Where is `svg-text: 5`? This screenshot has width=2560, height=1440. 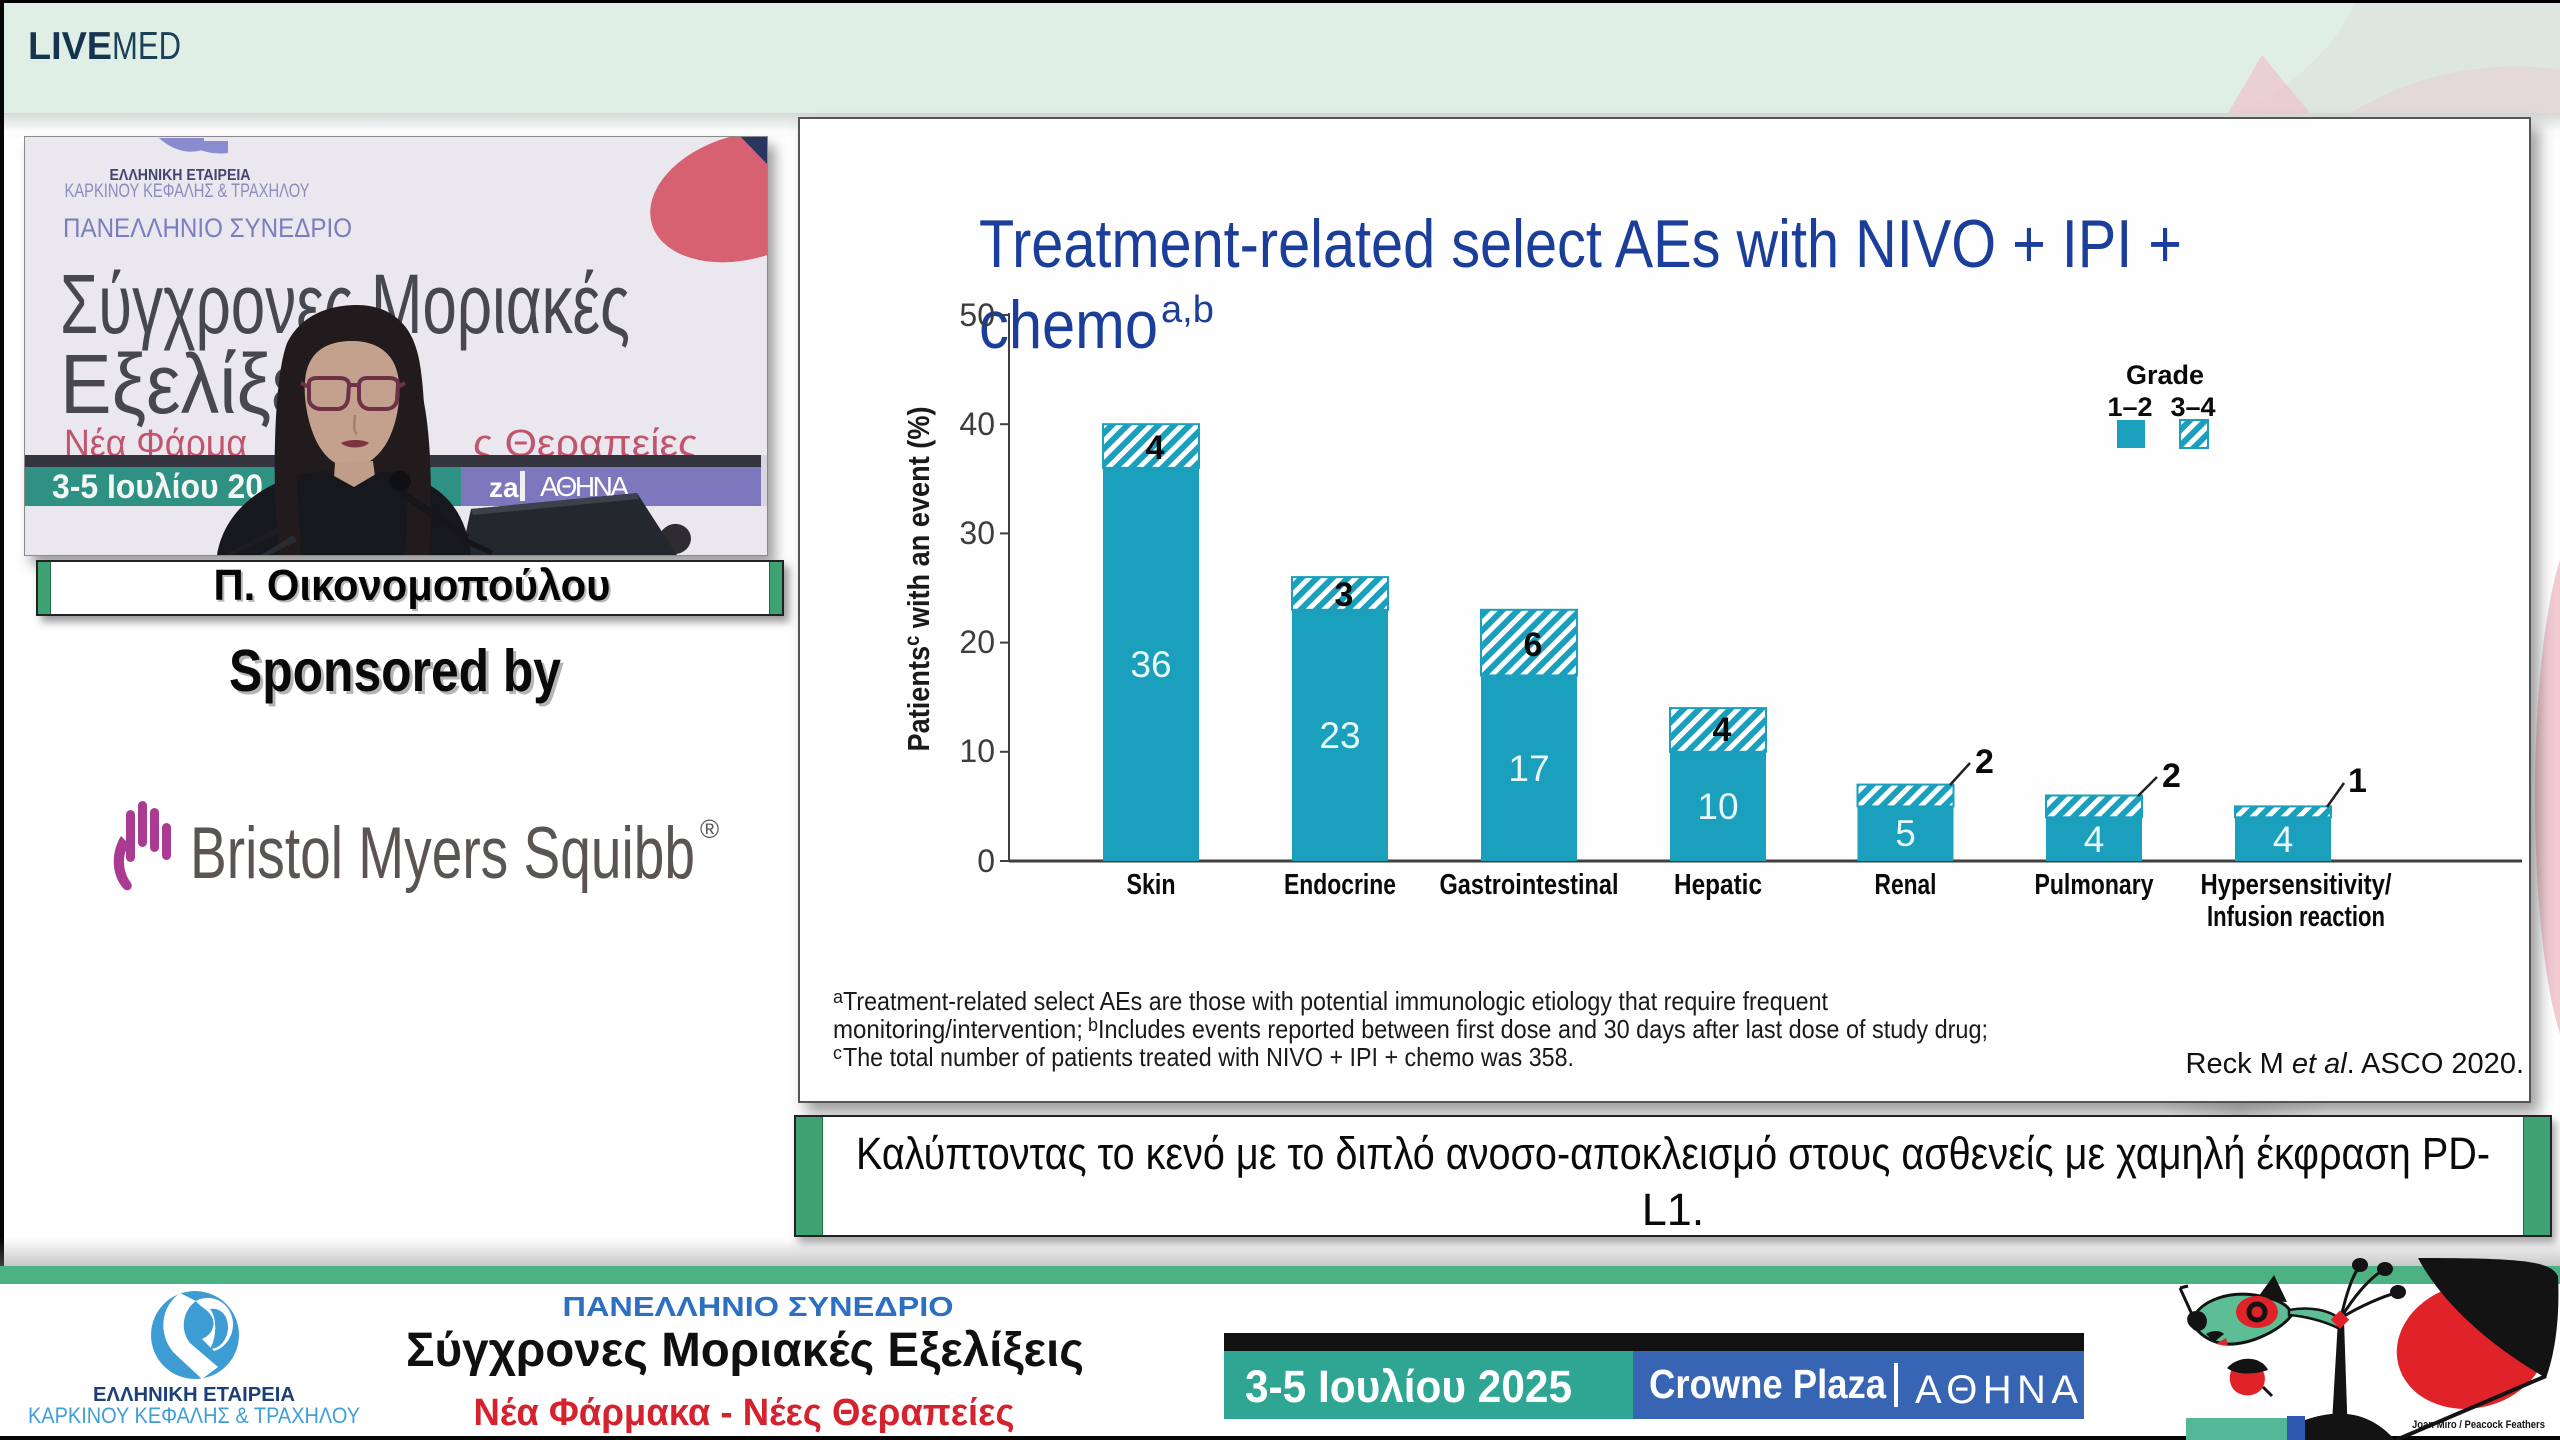
svg-text: 5 is located at coordinates (1905, 833).